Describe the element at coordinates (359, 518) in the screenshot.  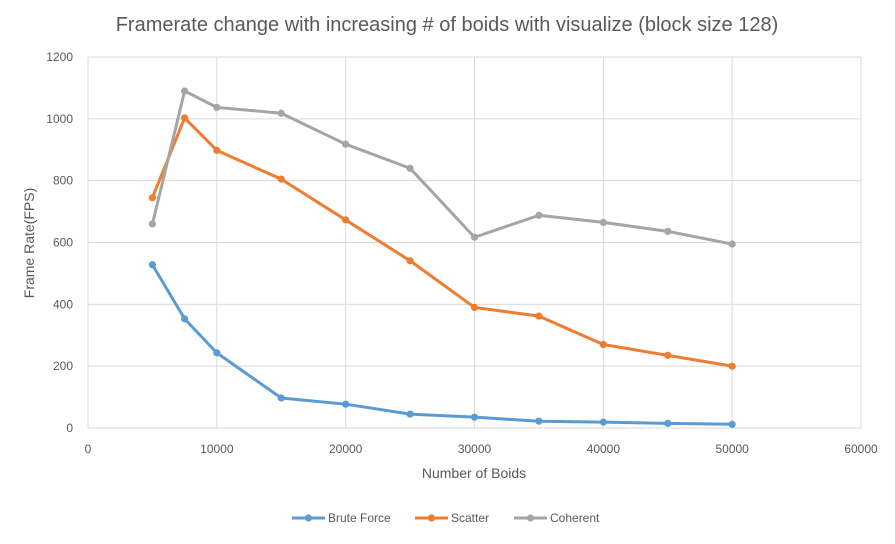
I see `legend-label: Brute Force` at that location.